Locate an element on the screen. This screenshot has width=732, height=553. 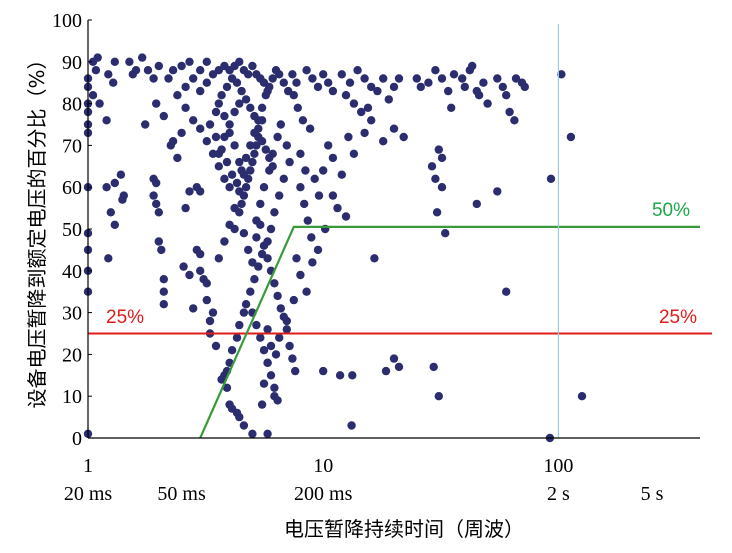
y-tick-label: 30 is located at coordinates (72, 314).